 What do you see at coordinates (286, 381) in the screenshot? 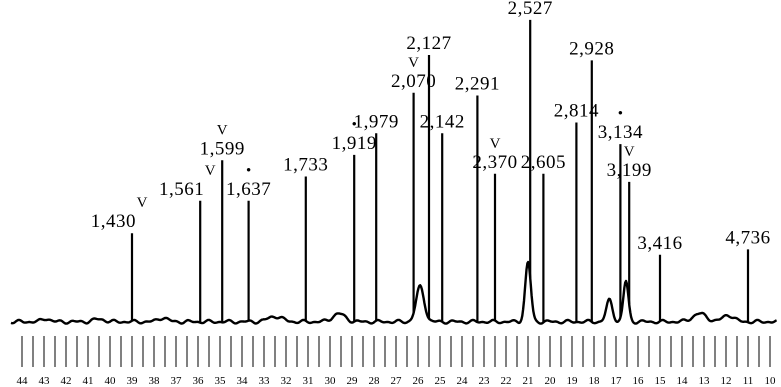
I see `x-tick-label-32: 32` at bounding box center [286, 381].